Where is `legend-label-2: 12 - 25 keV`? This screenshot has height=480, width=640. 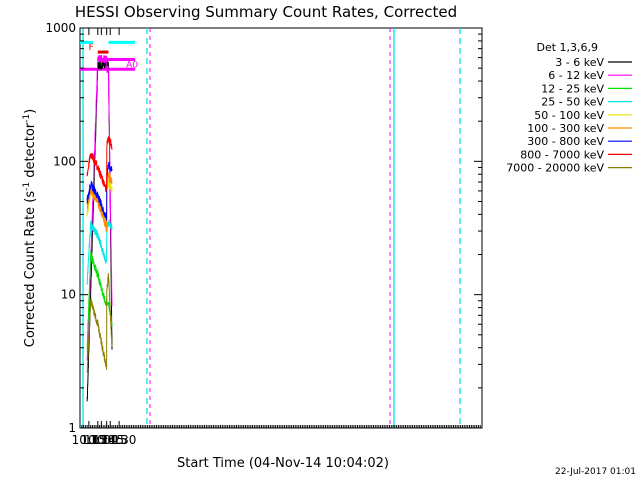
legend-label-2: 12 - 25 keV is located at coordinates (572, 88).